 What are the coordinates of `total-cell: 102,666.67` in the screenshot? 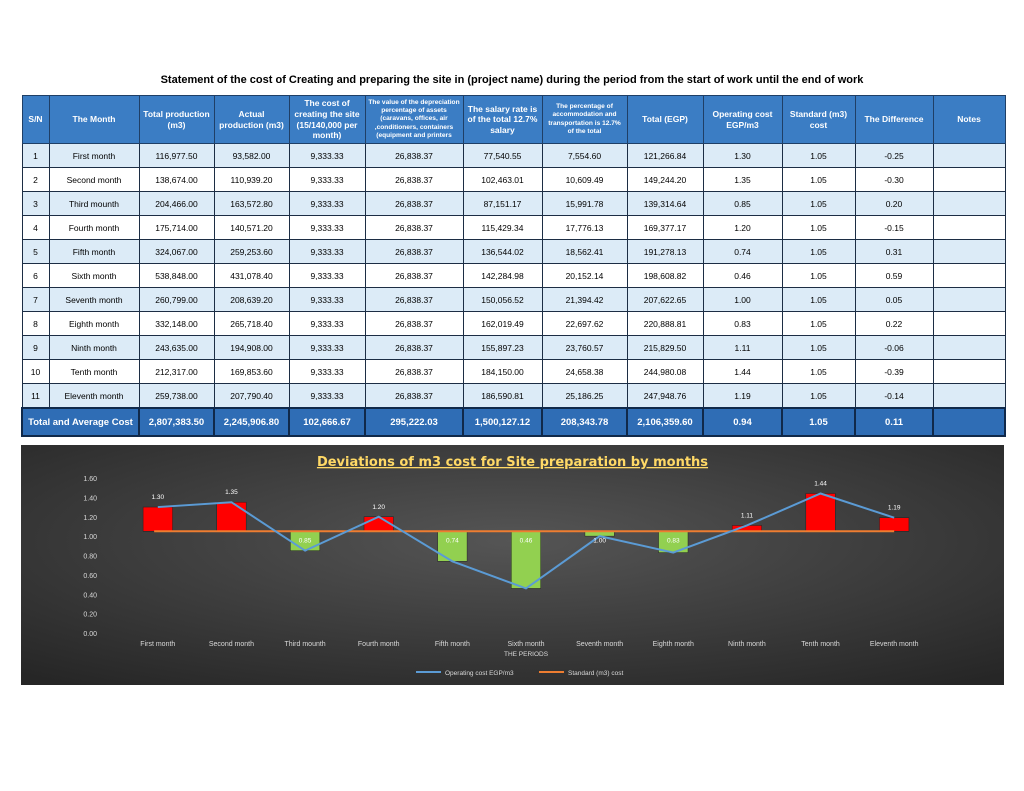 It's located at (327, 422).